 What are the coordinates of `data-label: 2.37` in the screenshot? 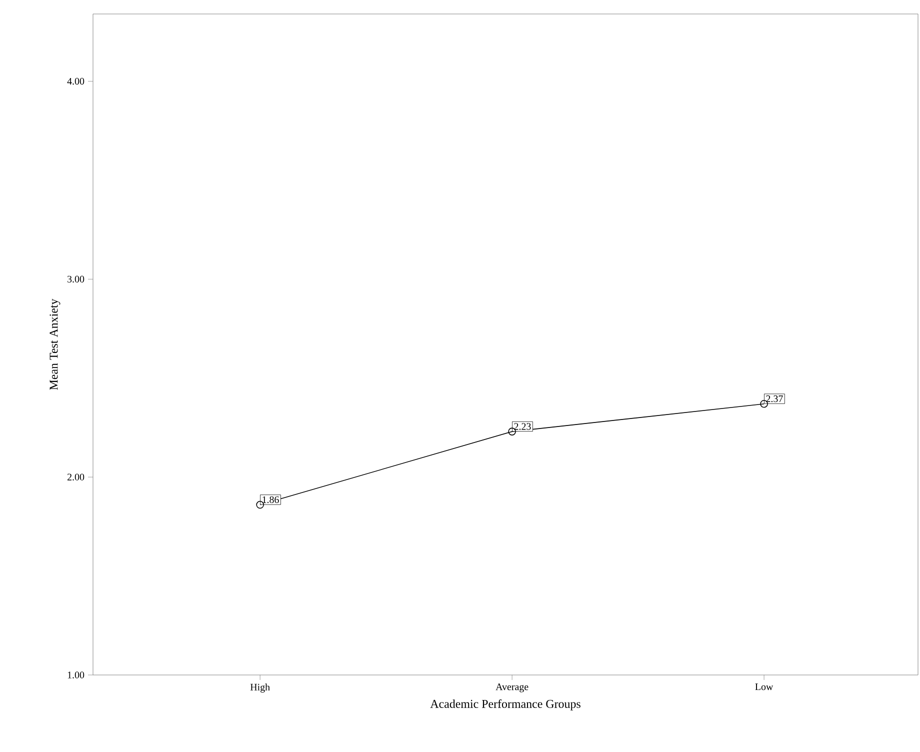 It's located at (774, 398).